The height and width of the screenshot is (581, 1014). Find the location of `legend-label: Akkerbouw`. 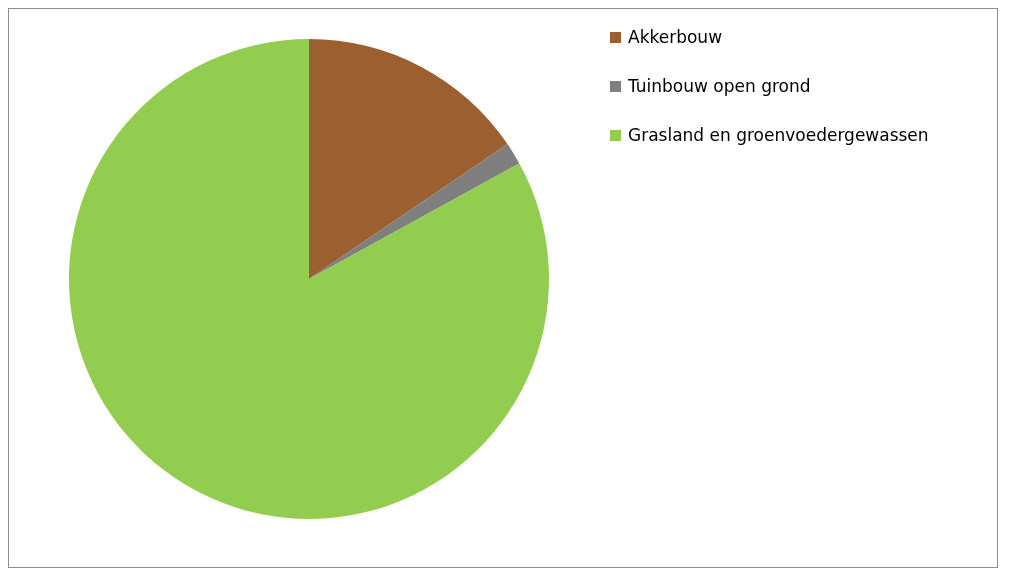

legend-label: Akkerbouw is located at coordinates (675, 36).